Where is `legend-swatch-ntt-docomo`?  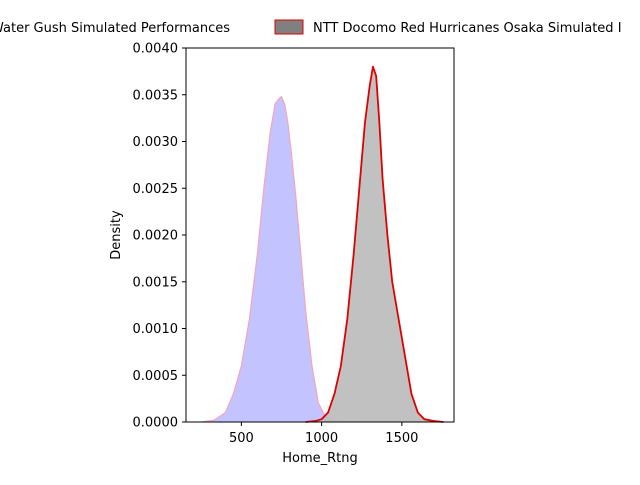
legend-swatch-ntt-docomo is located at coordinates (289, 27).